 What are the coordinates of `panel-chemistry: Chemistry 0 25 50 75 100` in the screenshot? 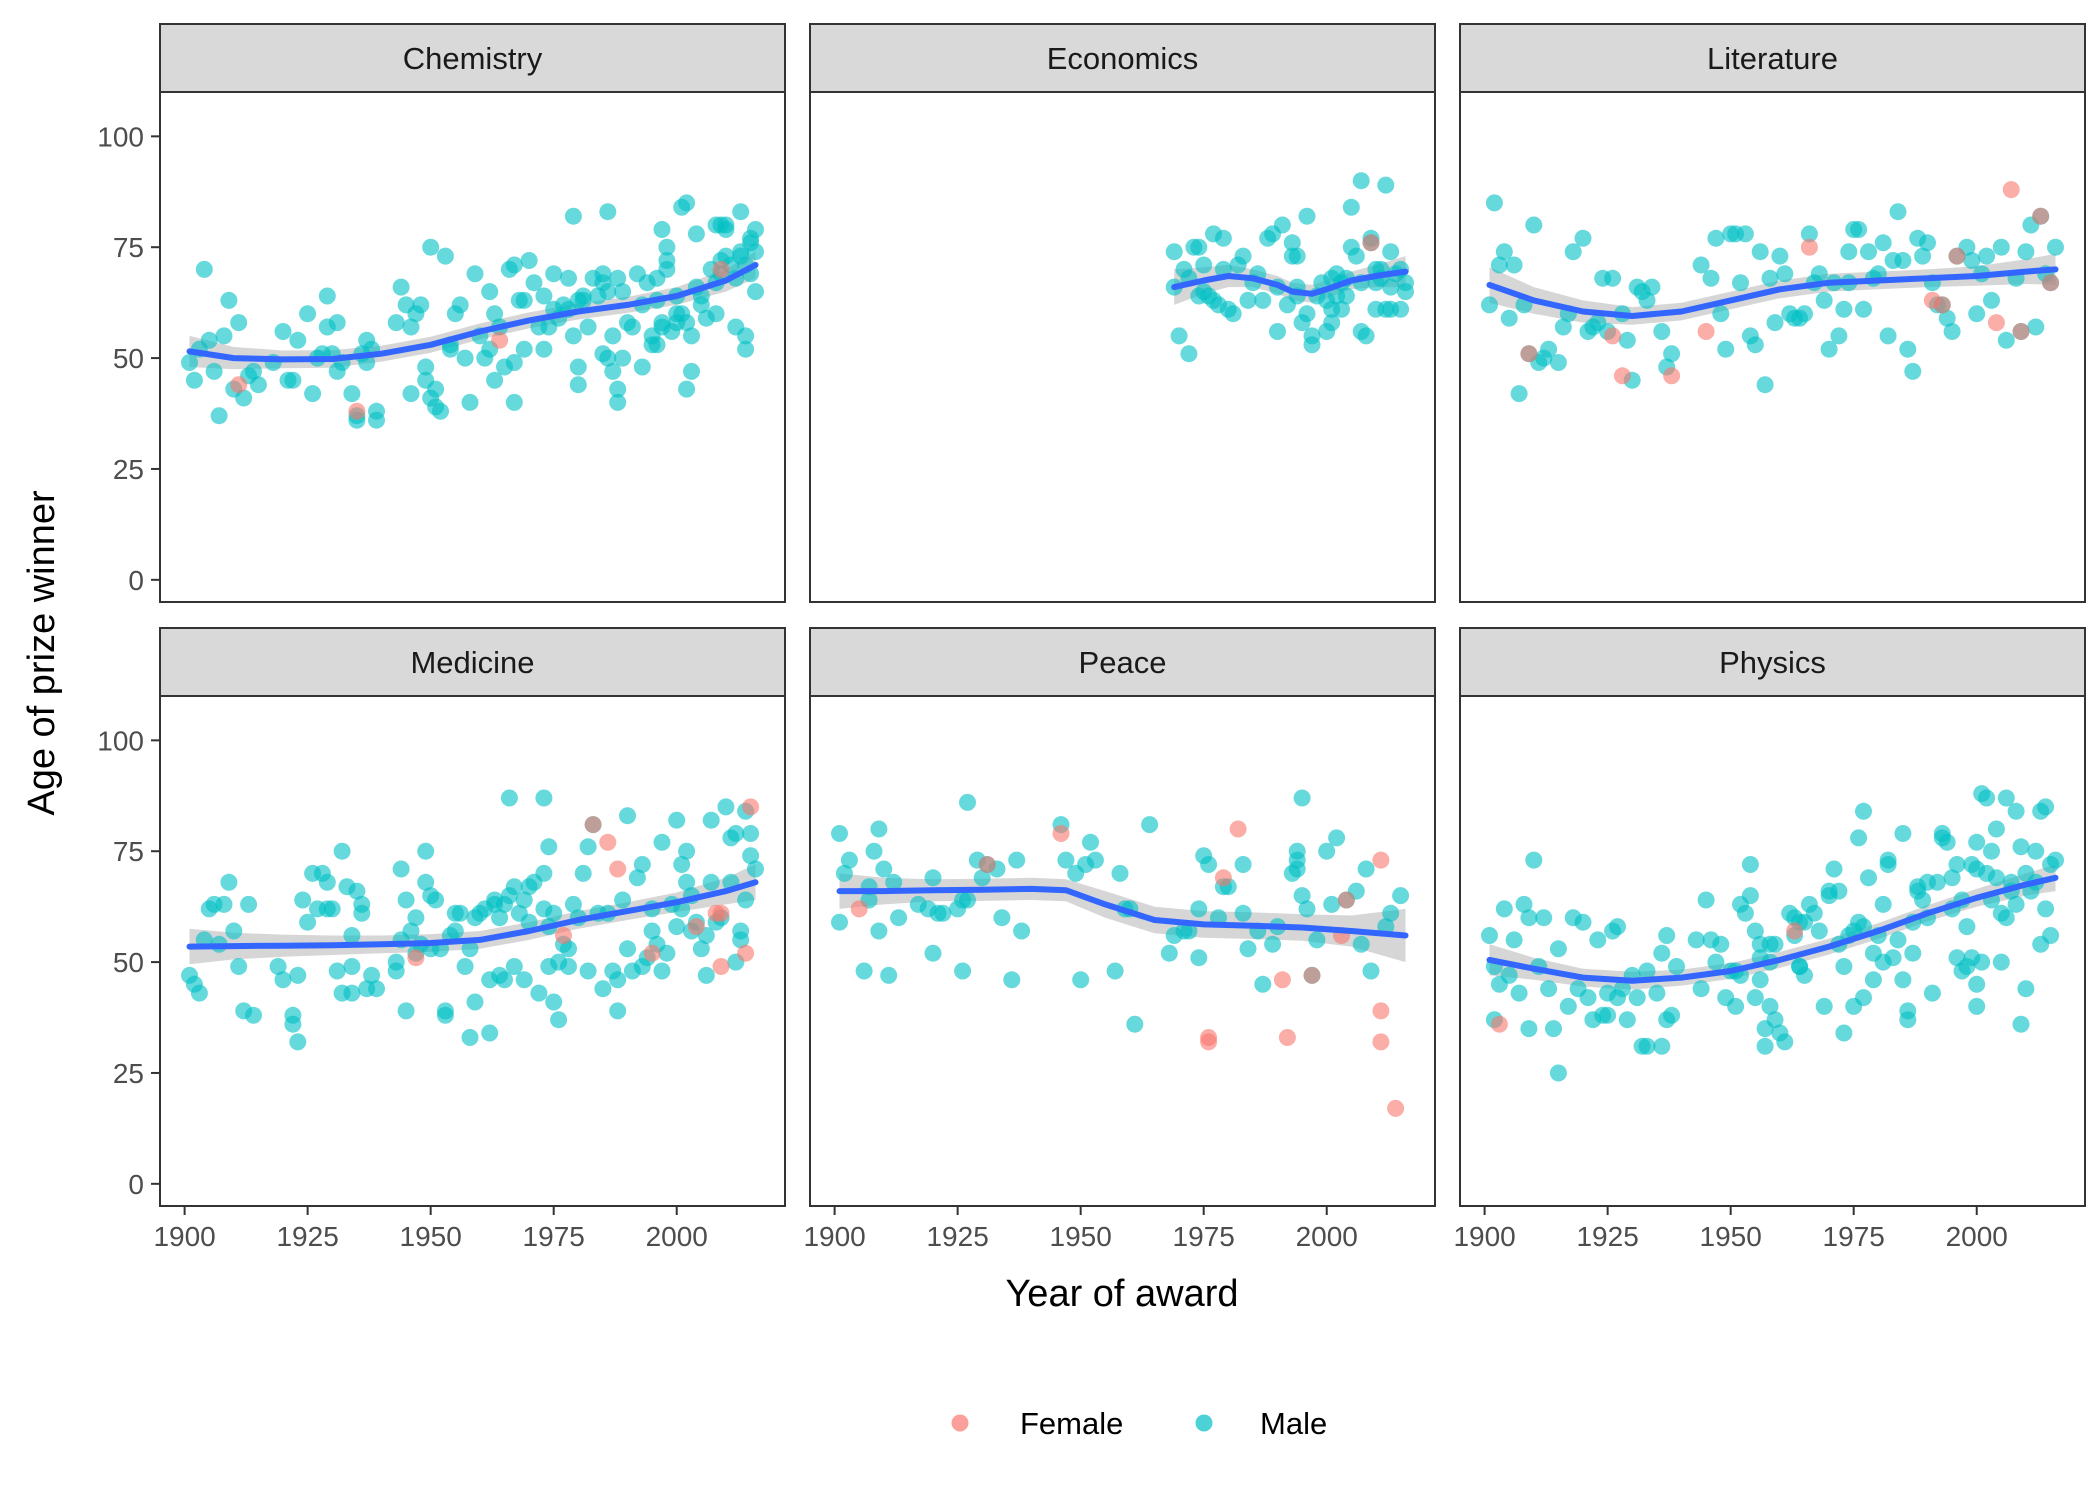 It's located at (441, 313).